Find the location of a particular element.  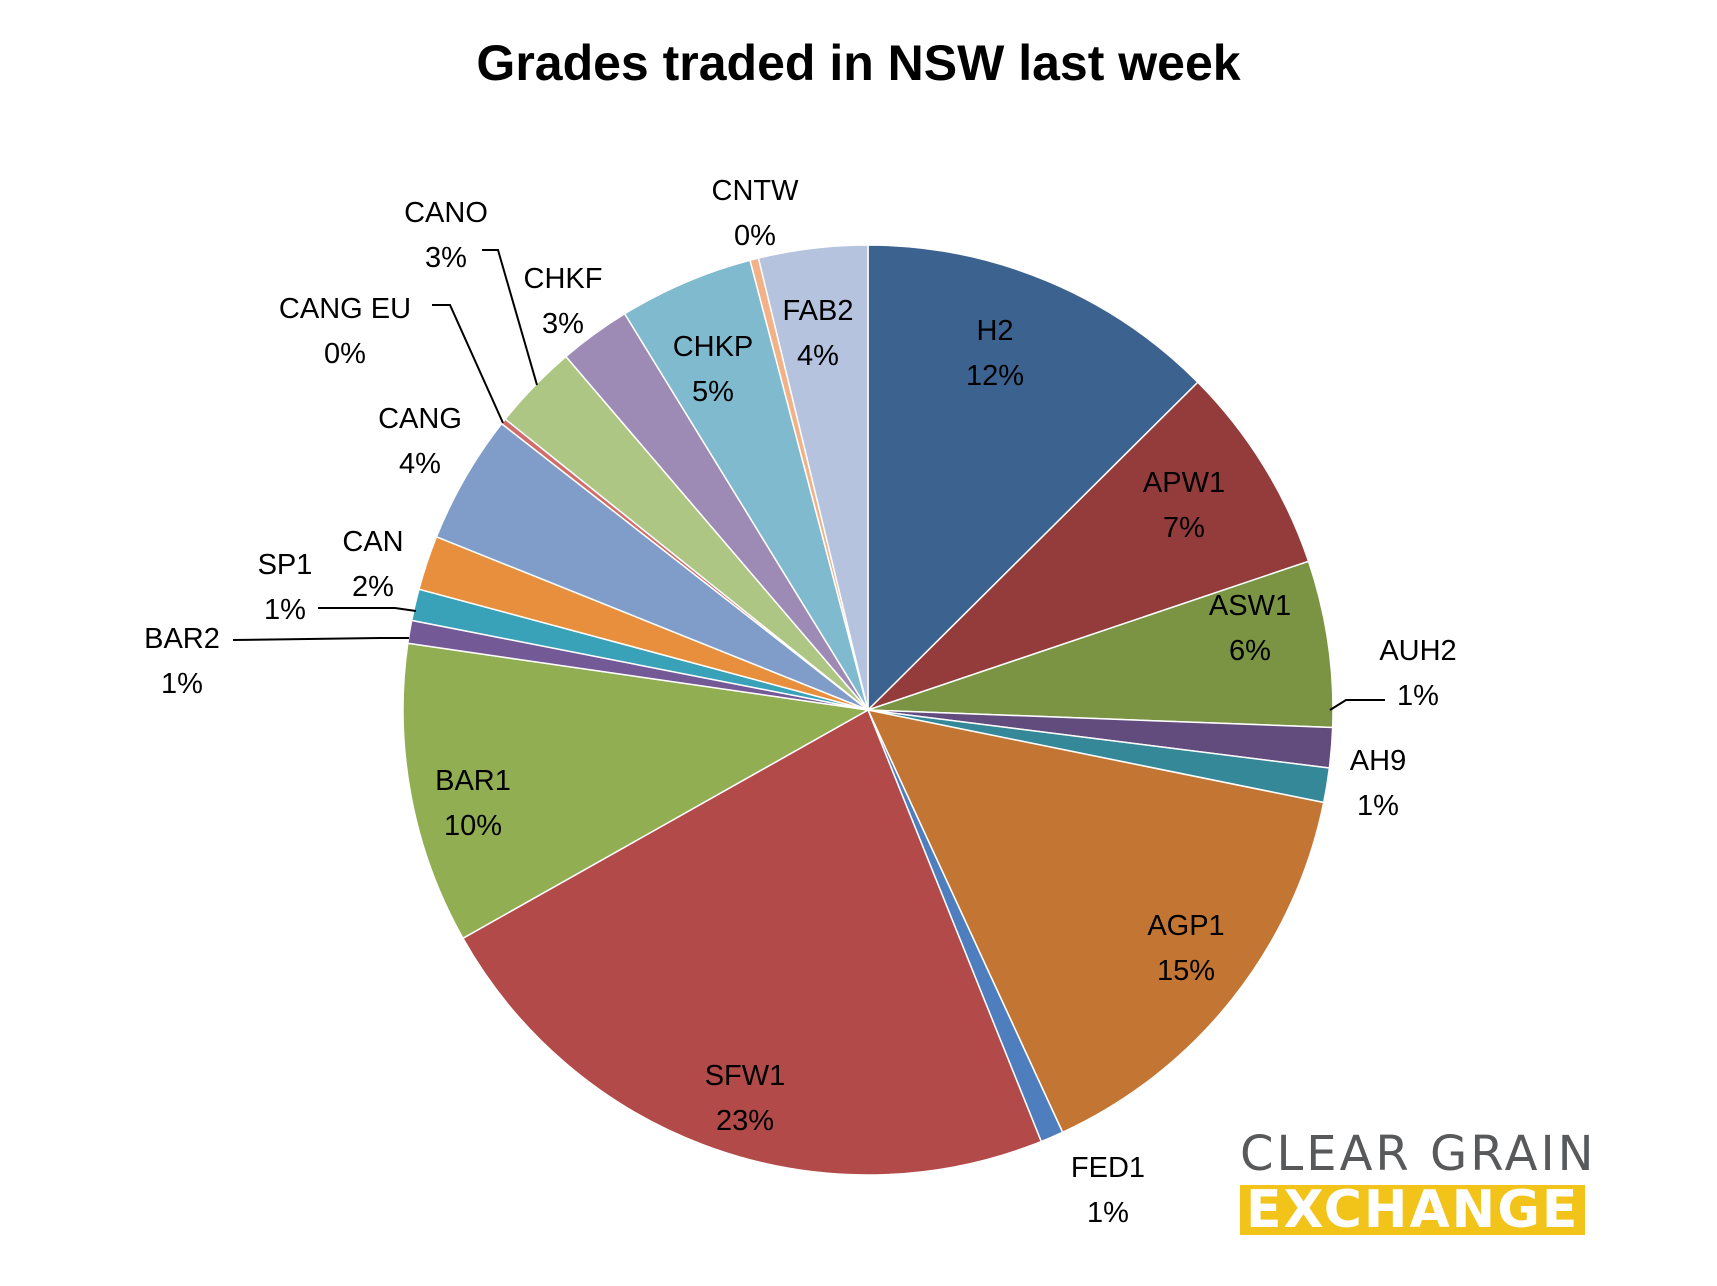

slice-label-cntw: CNTW 0% is located at coordinates (756, 213).